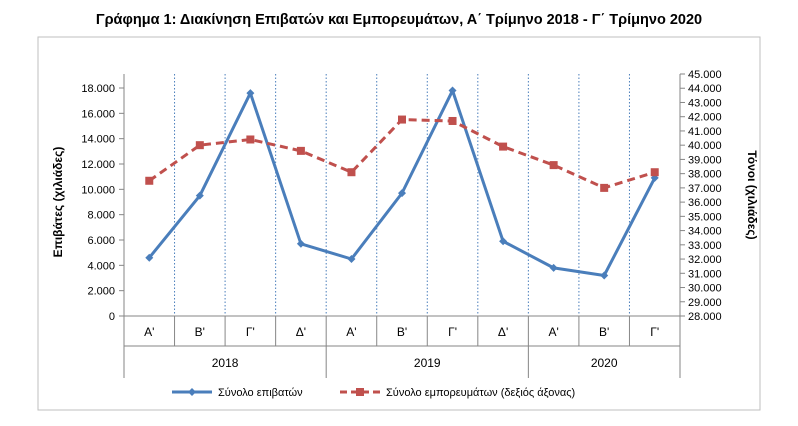 This screenshot has height=426, width=798. What do you see at coordinates (98, 140) in the screenshot?
I see `y-tick-label: 14.000` at bounding box center [98, 140].